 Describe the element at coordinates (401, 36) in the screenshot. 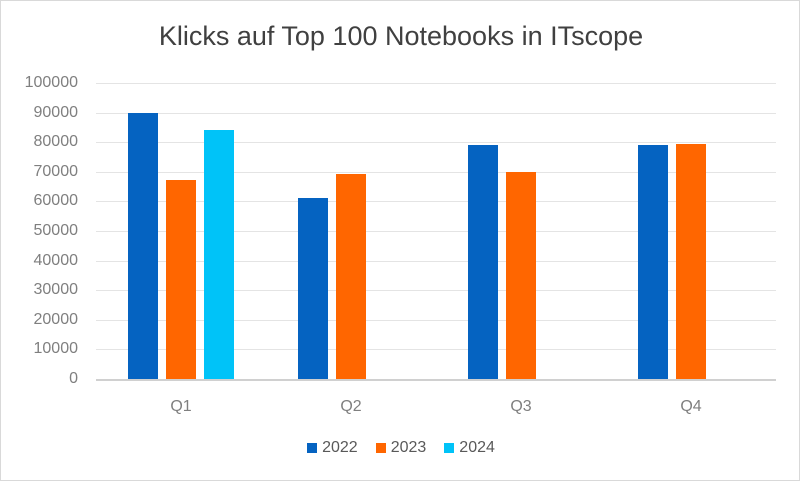

I see `chart-title: Klicks auf Top 100 Notebooks in ITscope` at that location.